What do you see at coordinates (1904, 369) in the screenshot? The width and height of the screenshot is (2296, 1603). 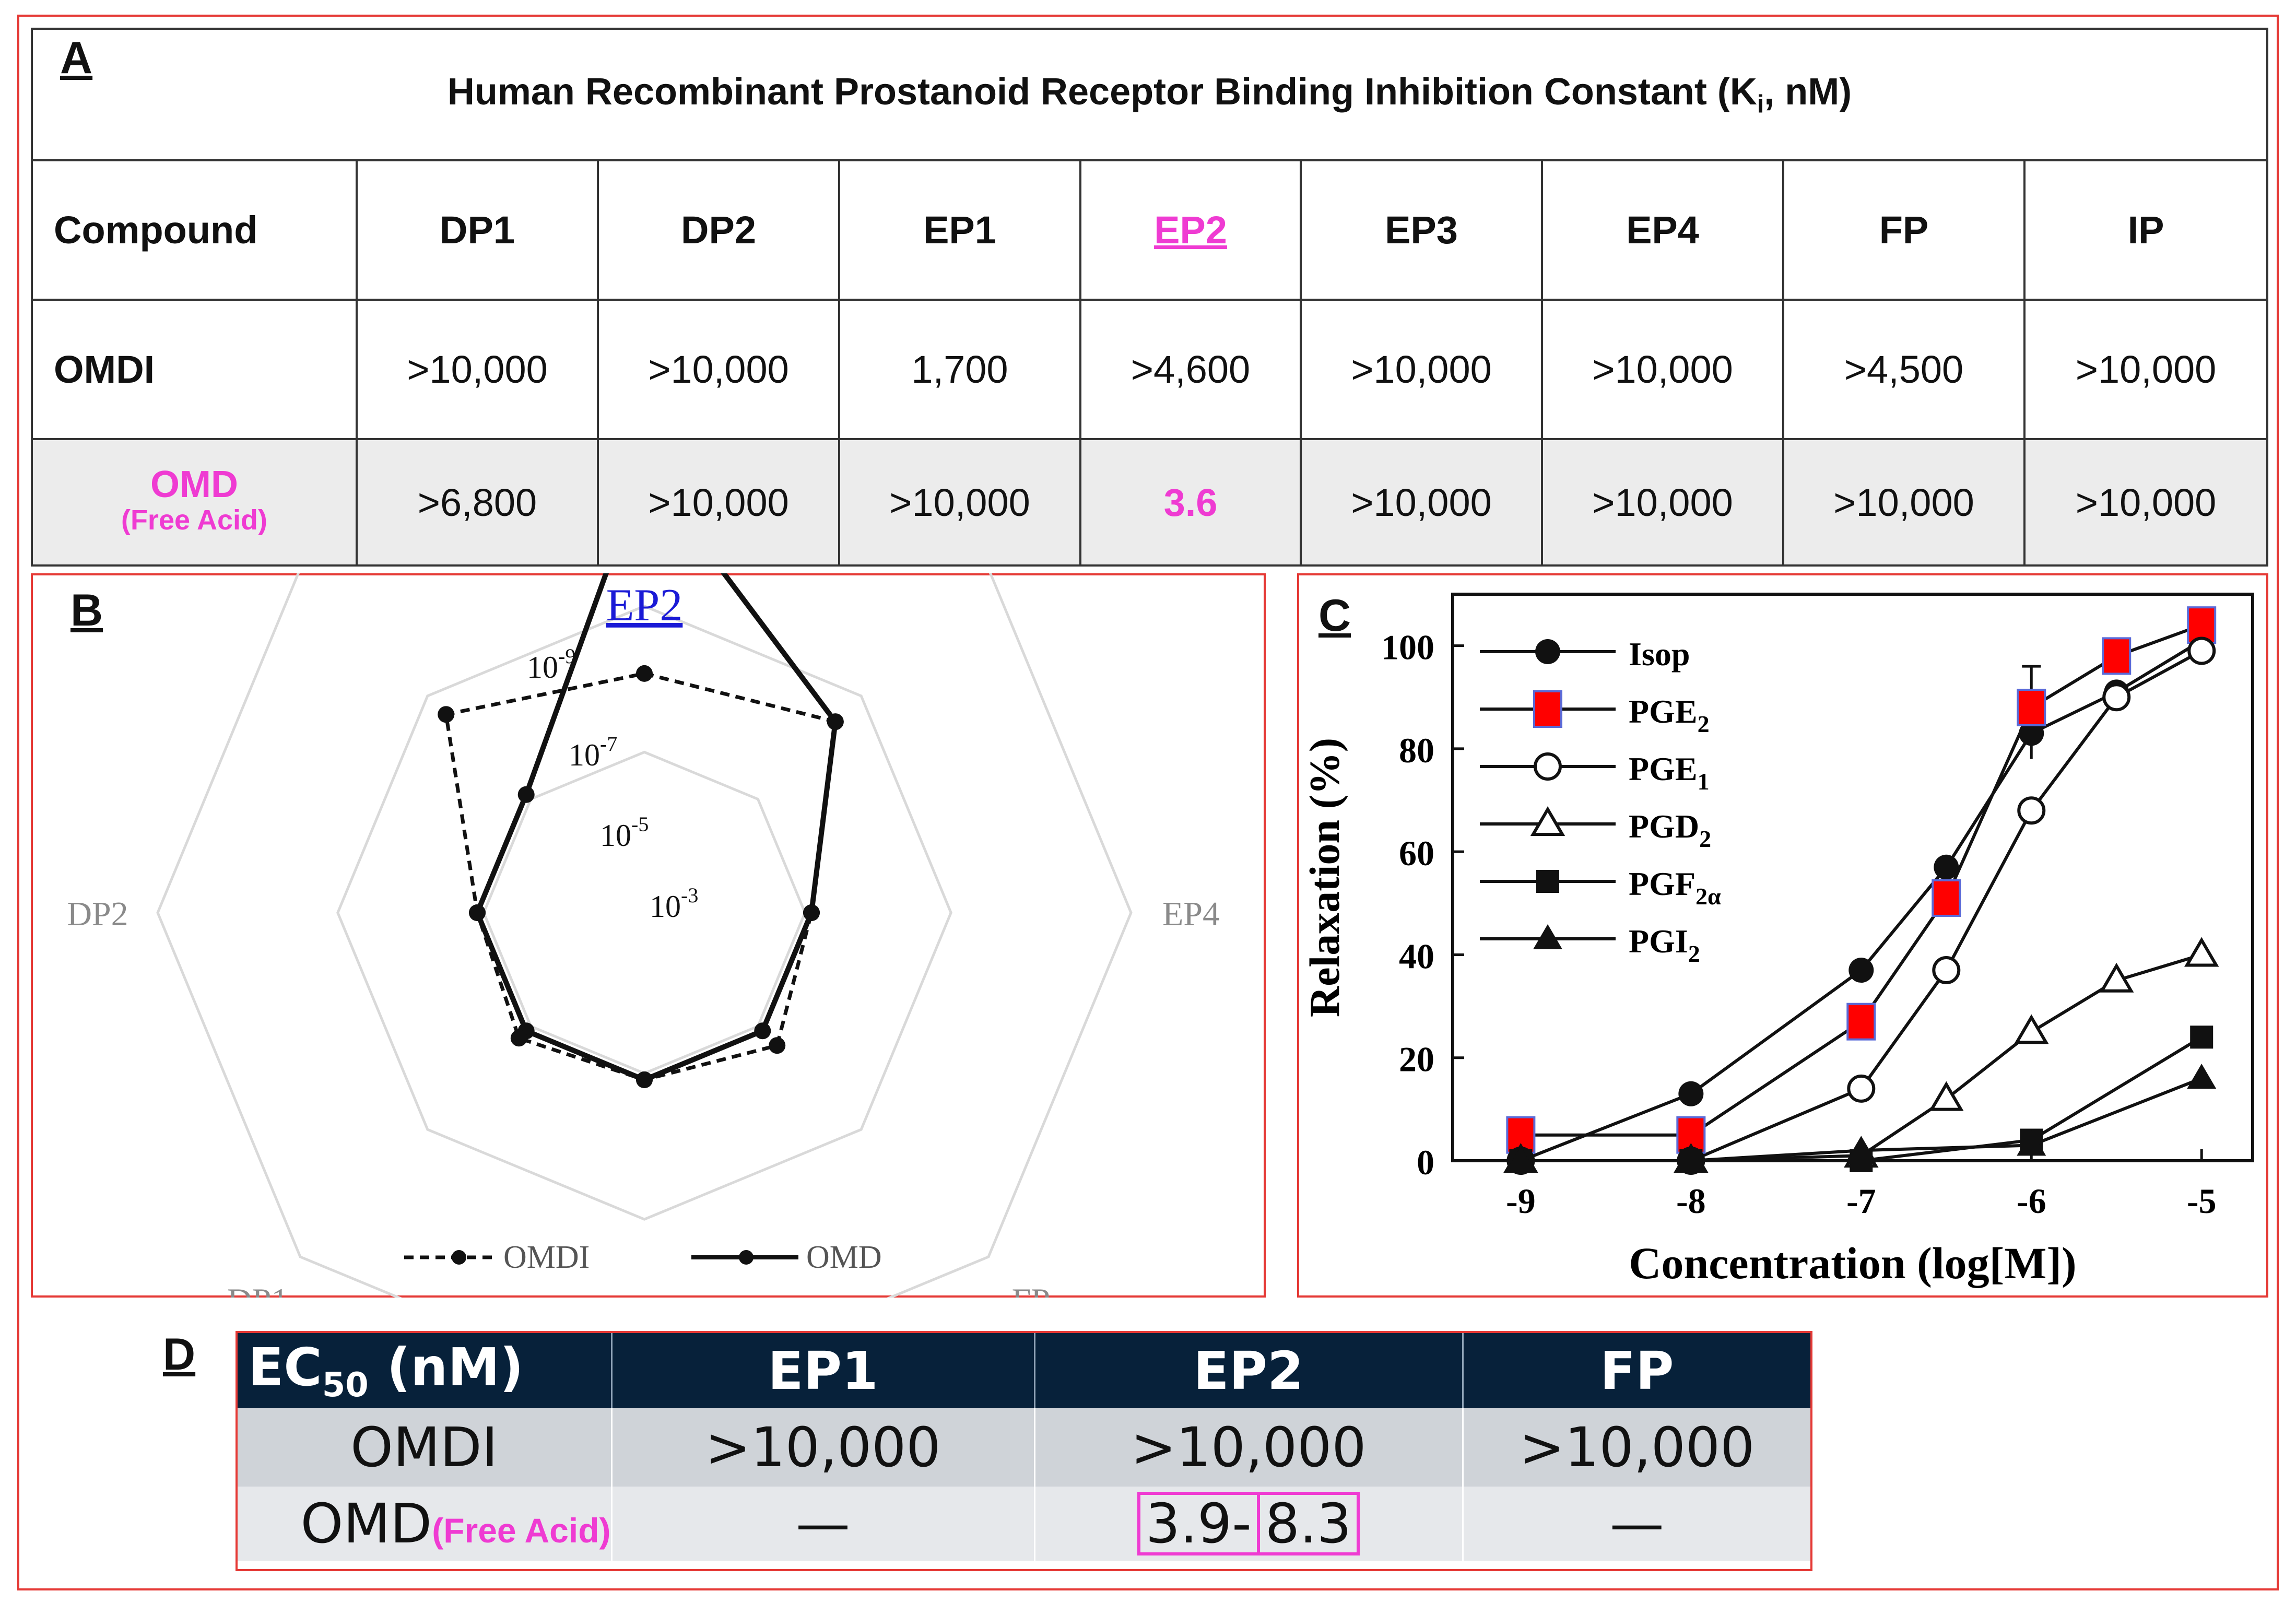 I see `table-cell: >4,500` at bounding box center [1904, 369].